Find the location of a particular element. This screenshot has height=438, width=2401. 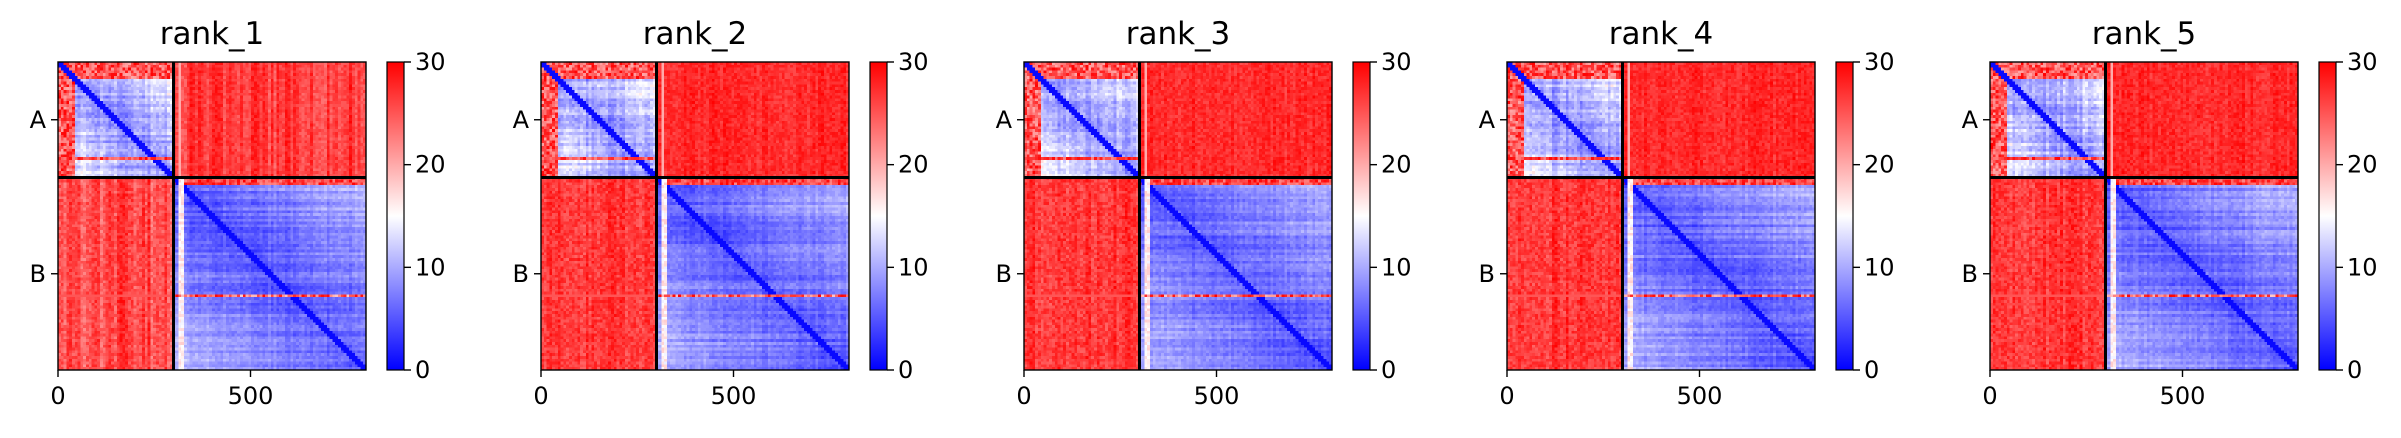

chart-title: rank_2 is located at coordinates (695, 34).